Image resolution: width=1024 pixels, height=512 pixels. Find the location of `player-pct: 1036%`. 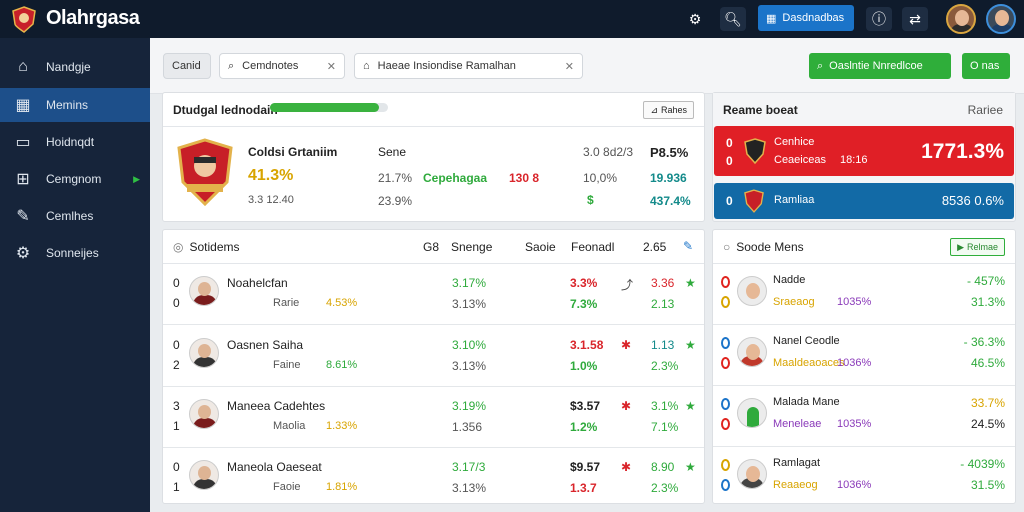

player-pct: 1036% is located at coordinates (854, 363).